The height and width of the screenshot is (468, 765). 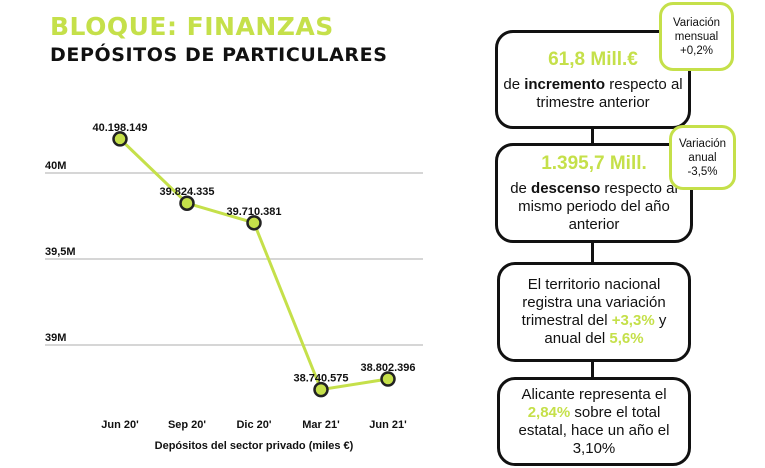 What do you see at coordinates (593, 59) in the screenshot?
I see `card-value: 61,8 Mill.€` at bounding box center [593, 59].